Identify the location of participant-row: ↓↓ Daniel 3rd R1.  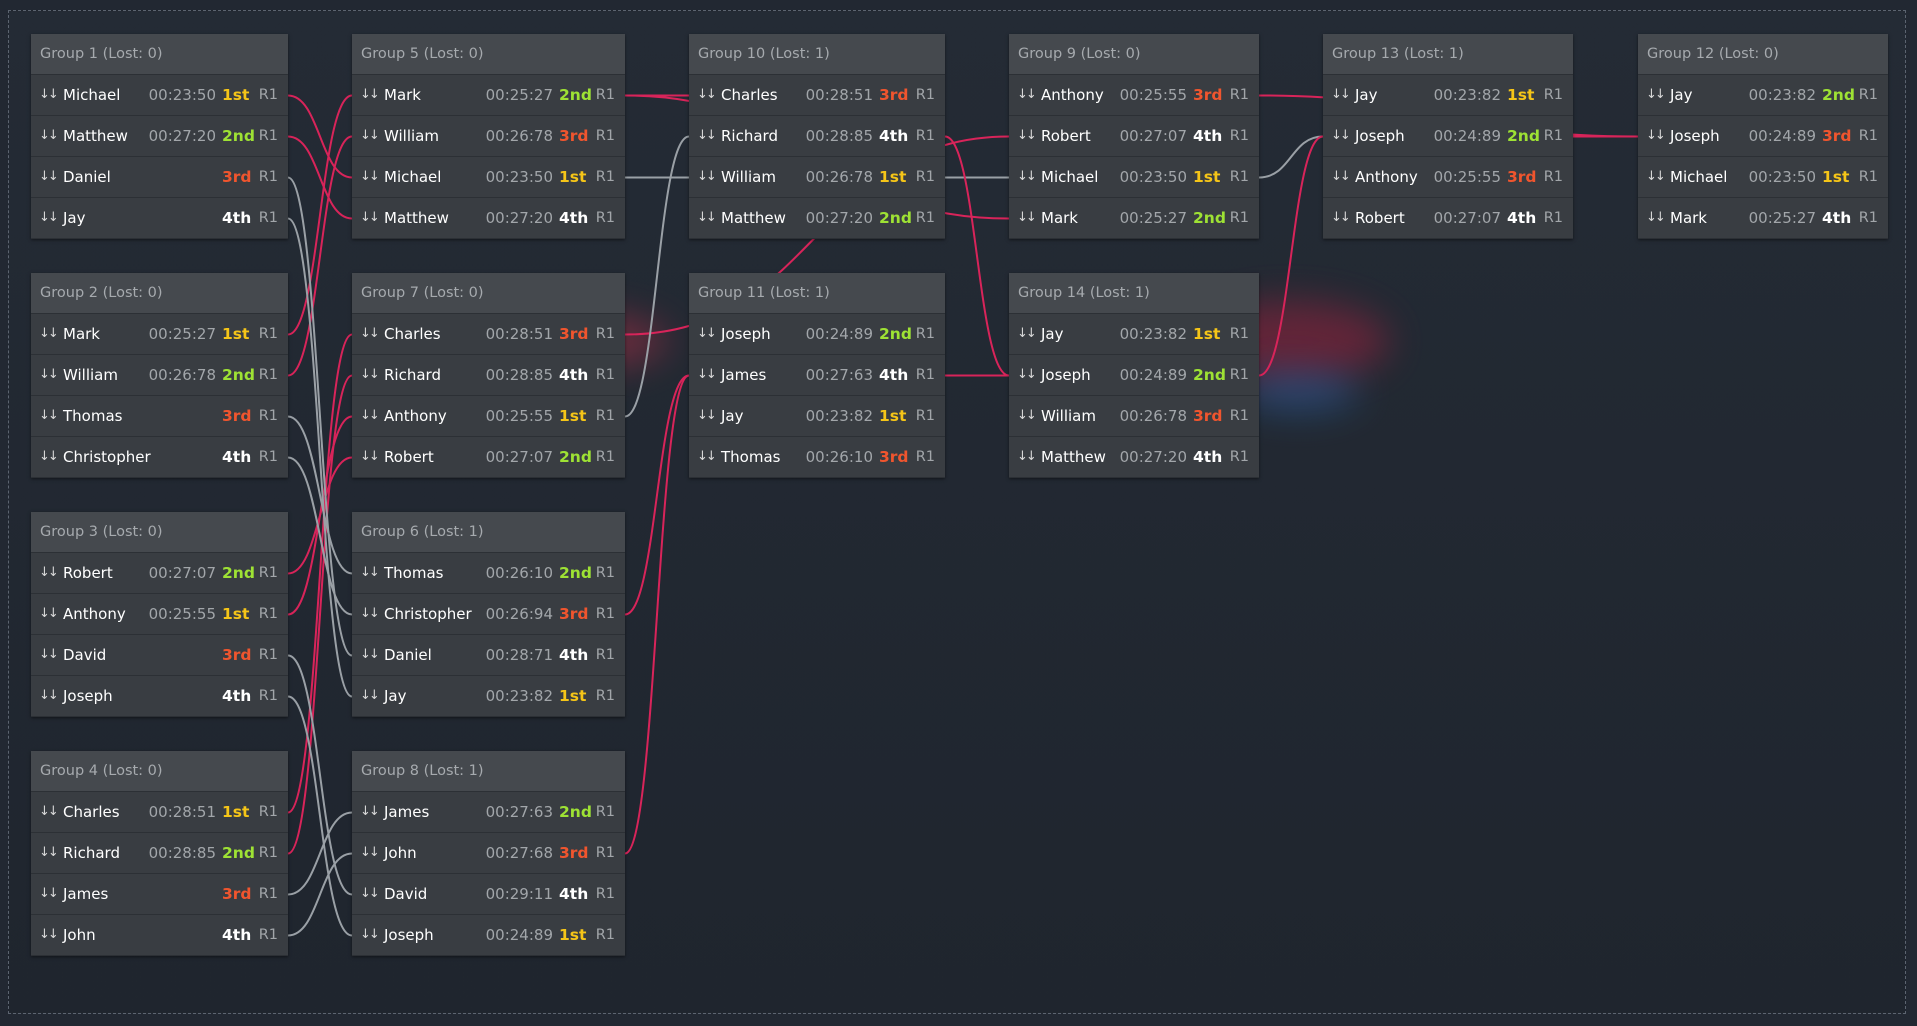
(159, 177).